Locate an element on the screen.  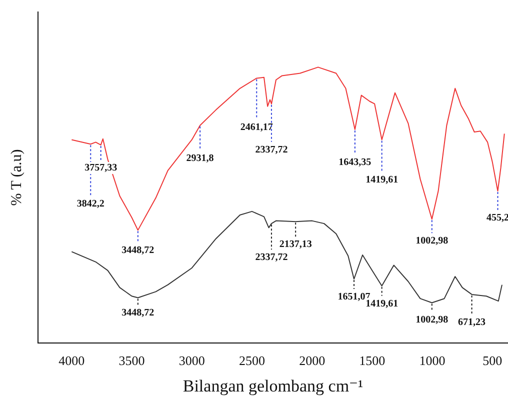
x-tick-label: 4000 is located at coordinates (71, 360).